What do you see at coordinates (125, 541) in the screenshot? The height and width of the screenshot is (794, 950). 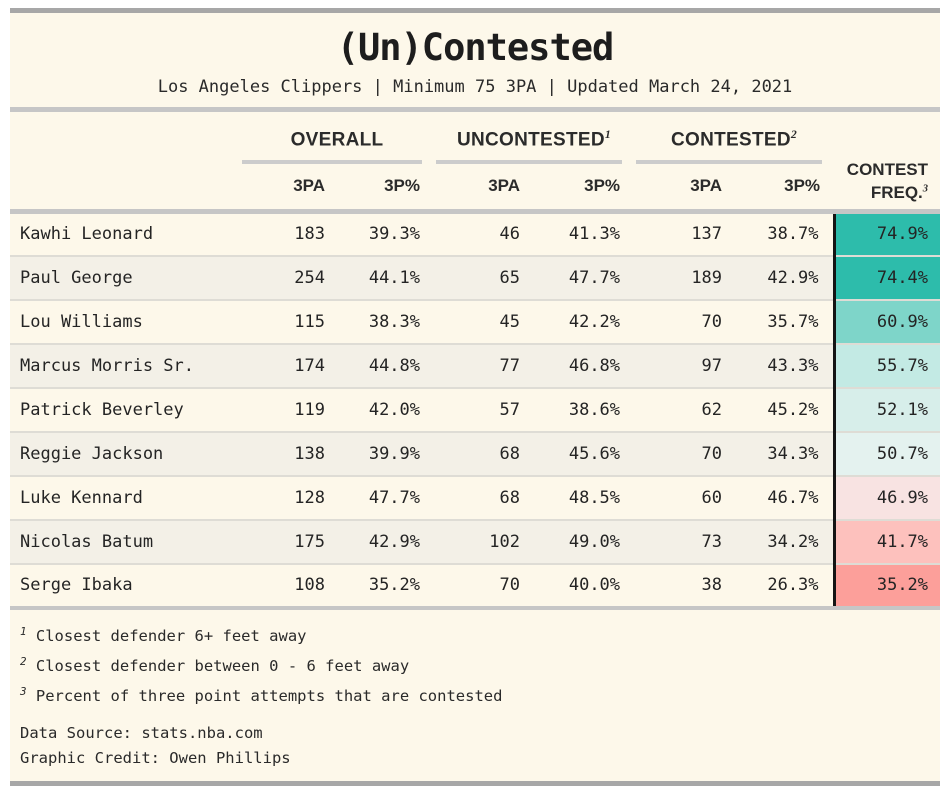 I see `player-name: Nicolas Batum` at bounding box center [125, 541].